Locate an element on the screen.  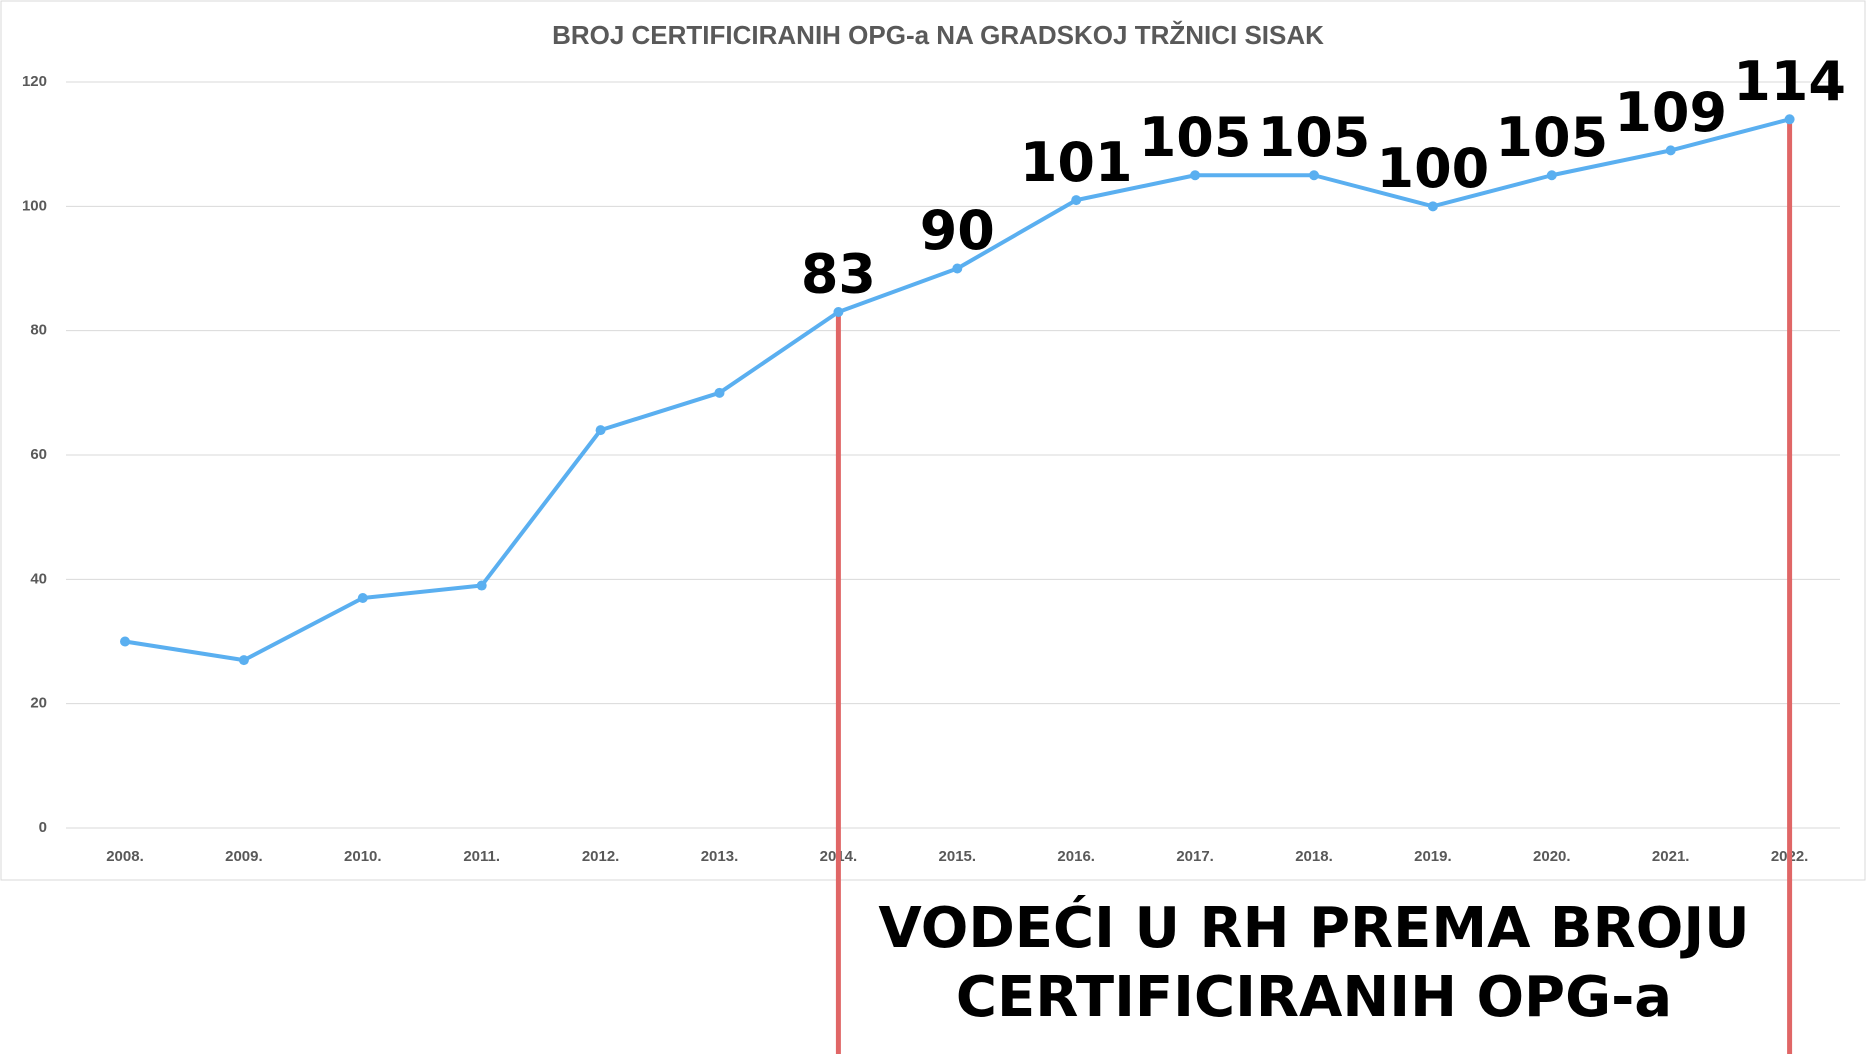
x-tick-label: 2020. is located at coordinates (1552, 856).